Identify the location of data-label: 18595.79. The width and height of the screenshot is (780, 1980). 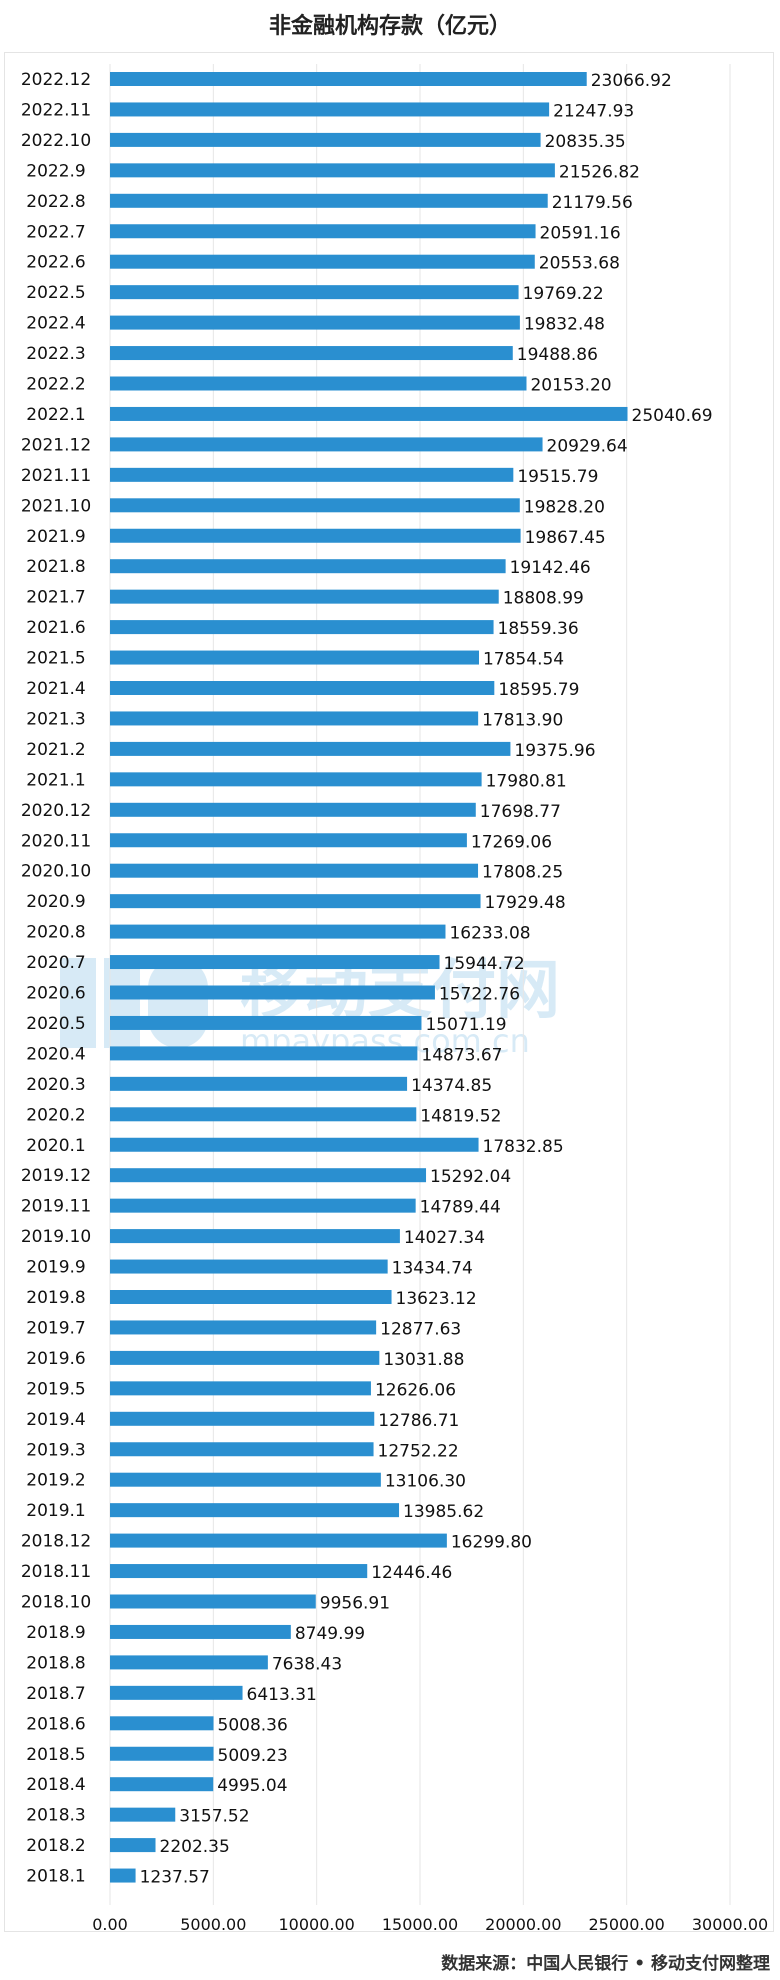
(538, 690).